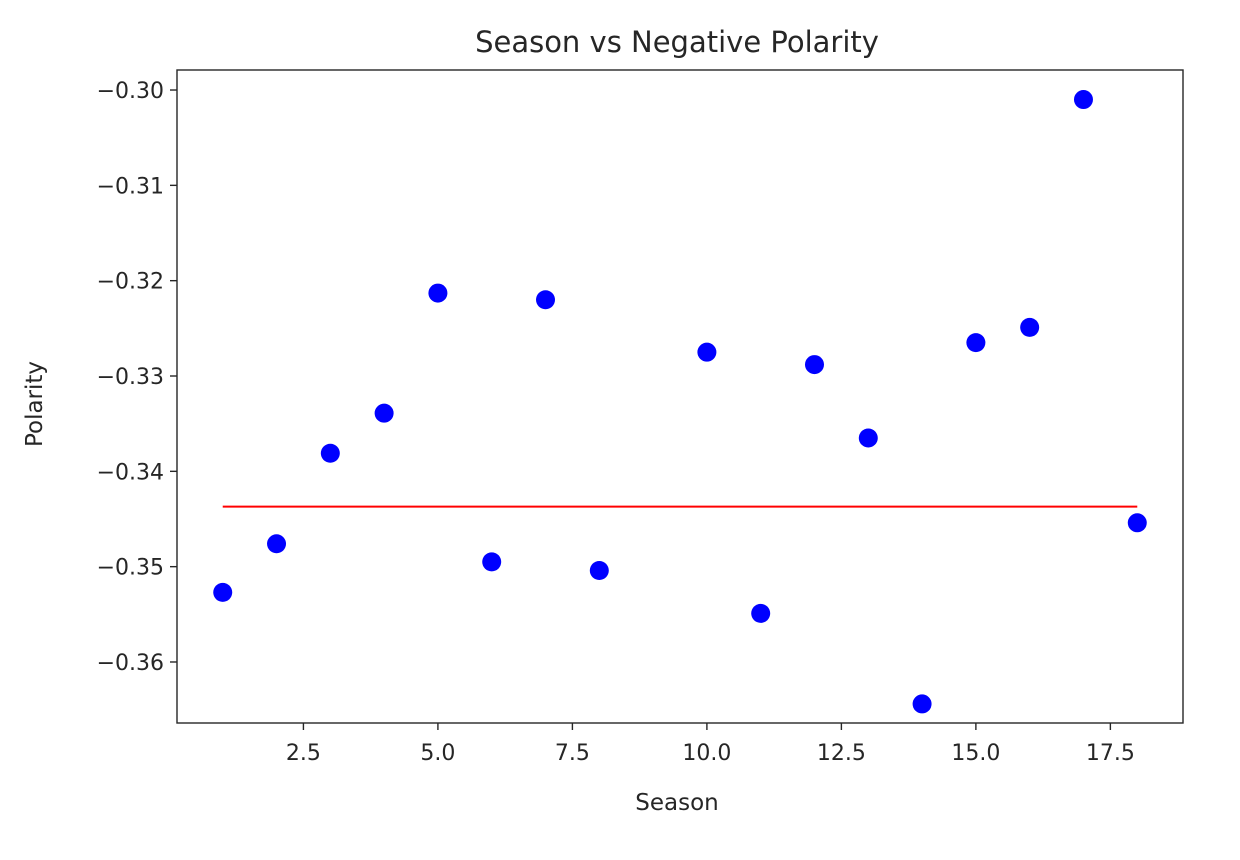 The image size is (1240, 860). What do you see at coordinates (130, 663) in the screenshot?
I see `y-tick-label: −0.36` at bounding box center [130, 663].